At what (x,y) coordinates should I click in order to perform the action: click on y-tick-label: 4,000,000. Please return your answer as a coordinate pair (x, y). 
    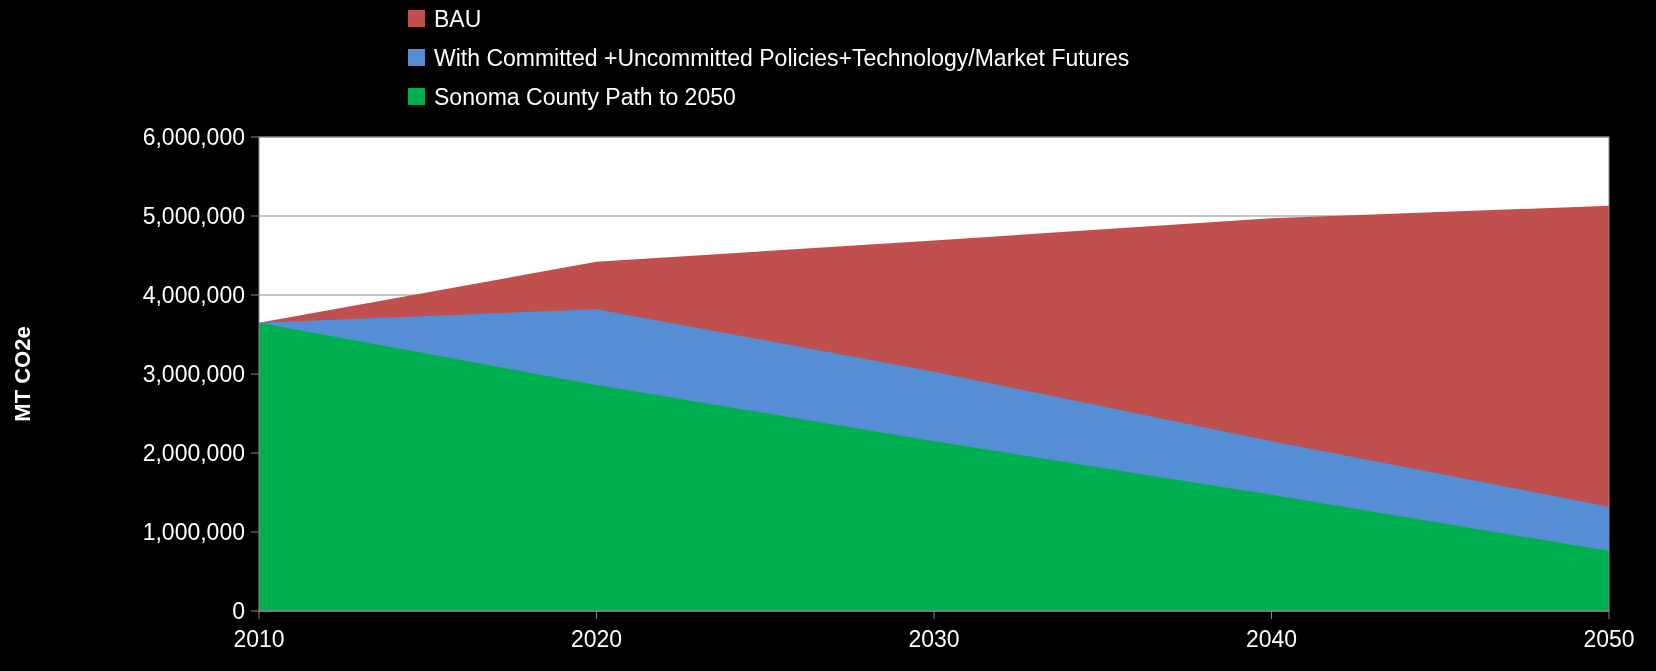
    Looking at the image, I should click on (193, 295).